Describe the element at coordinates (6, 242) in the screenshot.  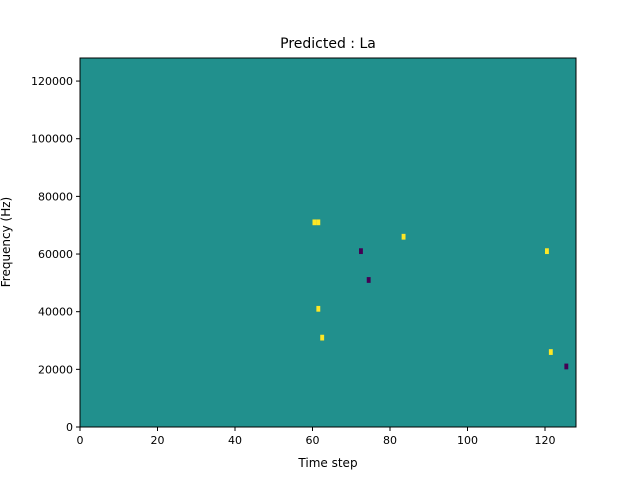
I see `y-axis-label: Frequency (Hz)` at that location.